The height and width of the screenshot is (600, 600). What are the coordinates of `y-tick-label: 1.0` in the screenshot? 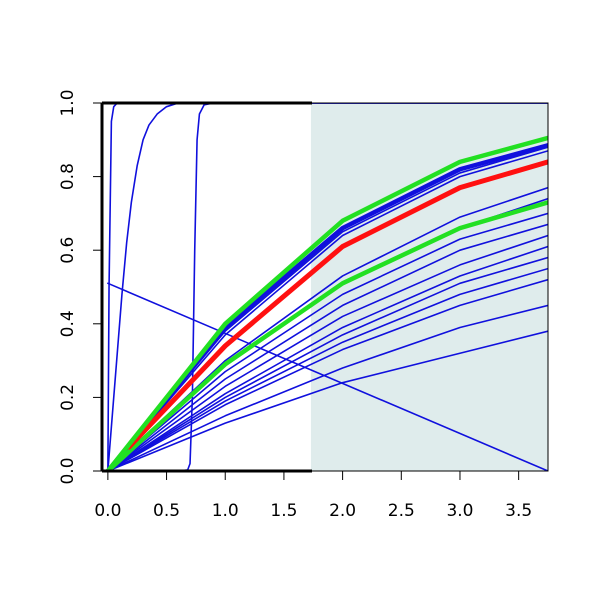 It's located at (68, 102).